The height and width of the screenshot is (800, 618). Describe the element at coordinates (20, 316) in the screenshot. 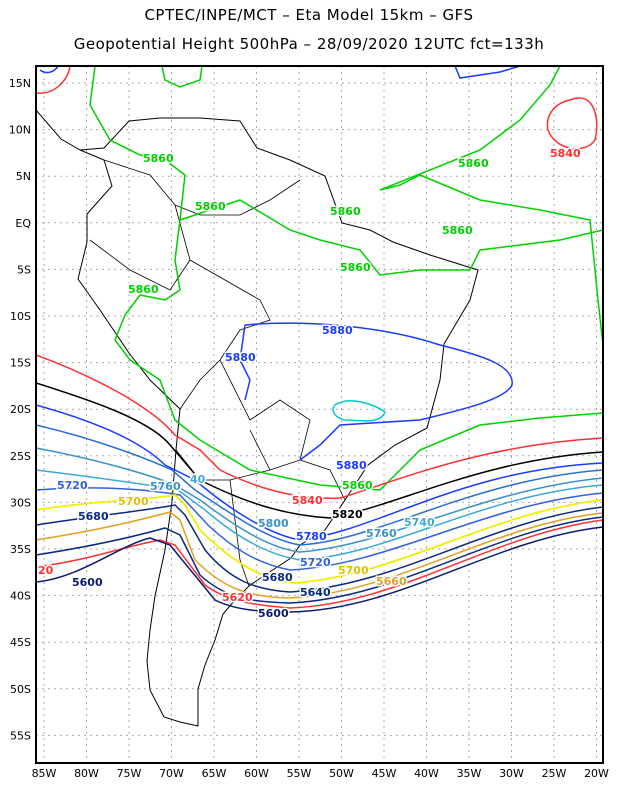

I see `lat-tick-label: 10S` at that location.